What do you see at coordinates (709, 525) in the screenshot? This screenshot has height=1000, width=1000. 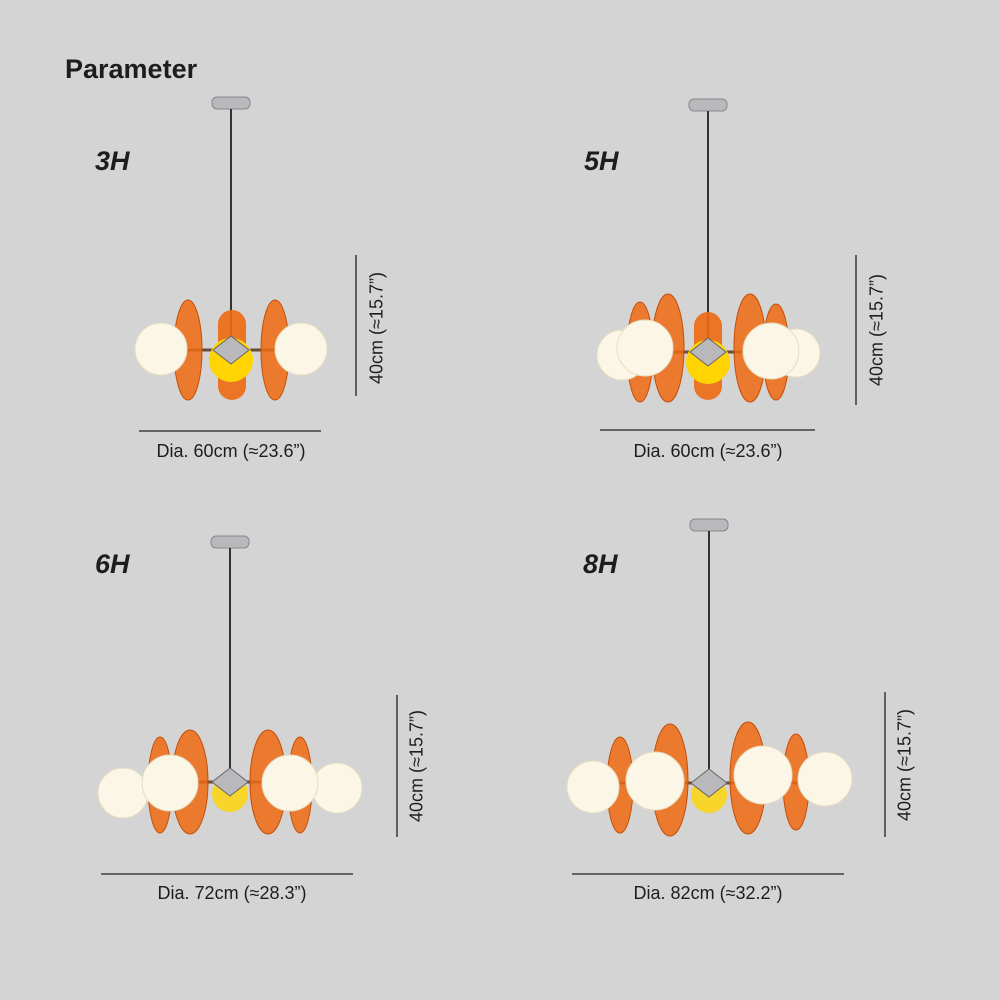 I see `ceiling-canopy-8h` at bounding box center [709, 525].